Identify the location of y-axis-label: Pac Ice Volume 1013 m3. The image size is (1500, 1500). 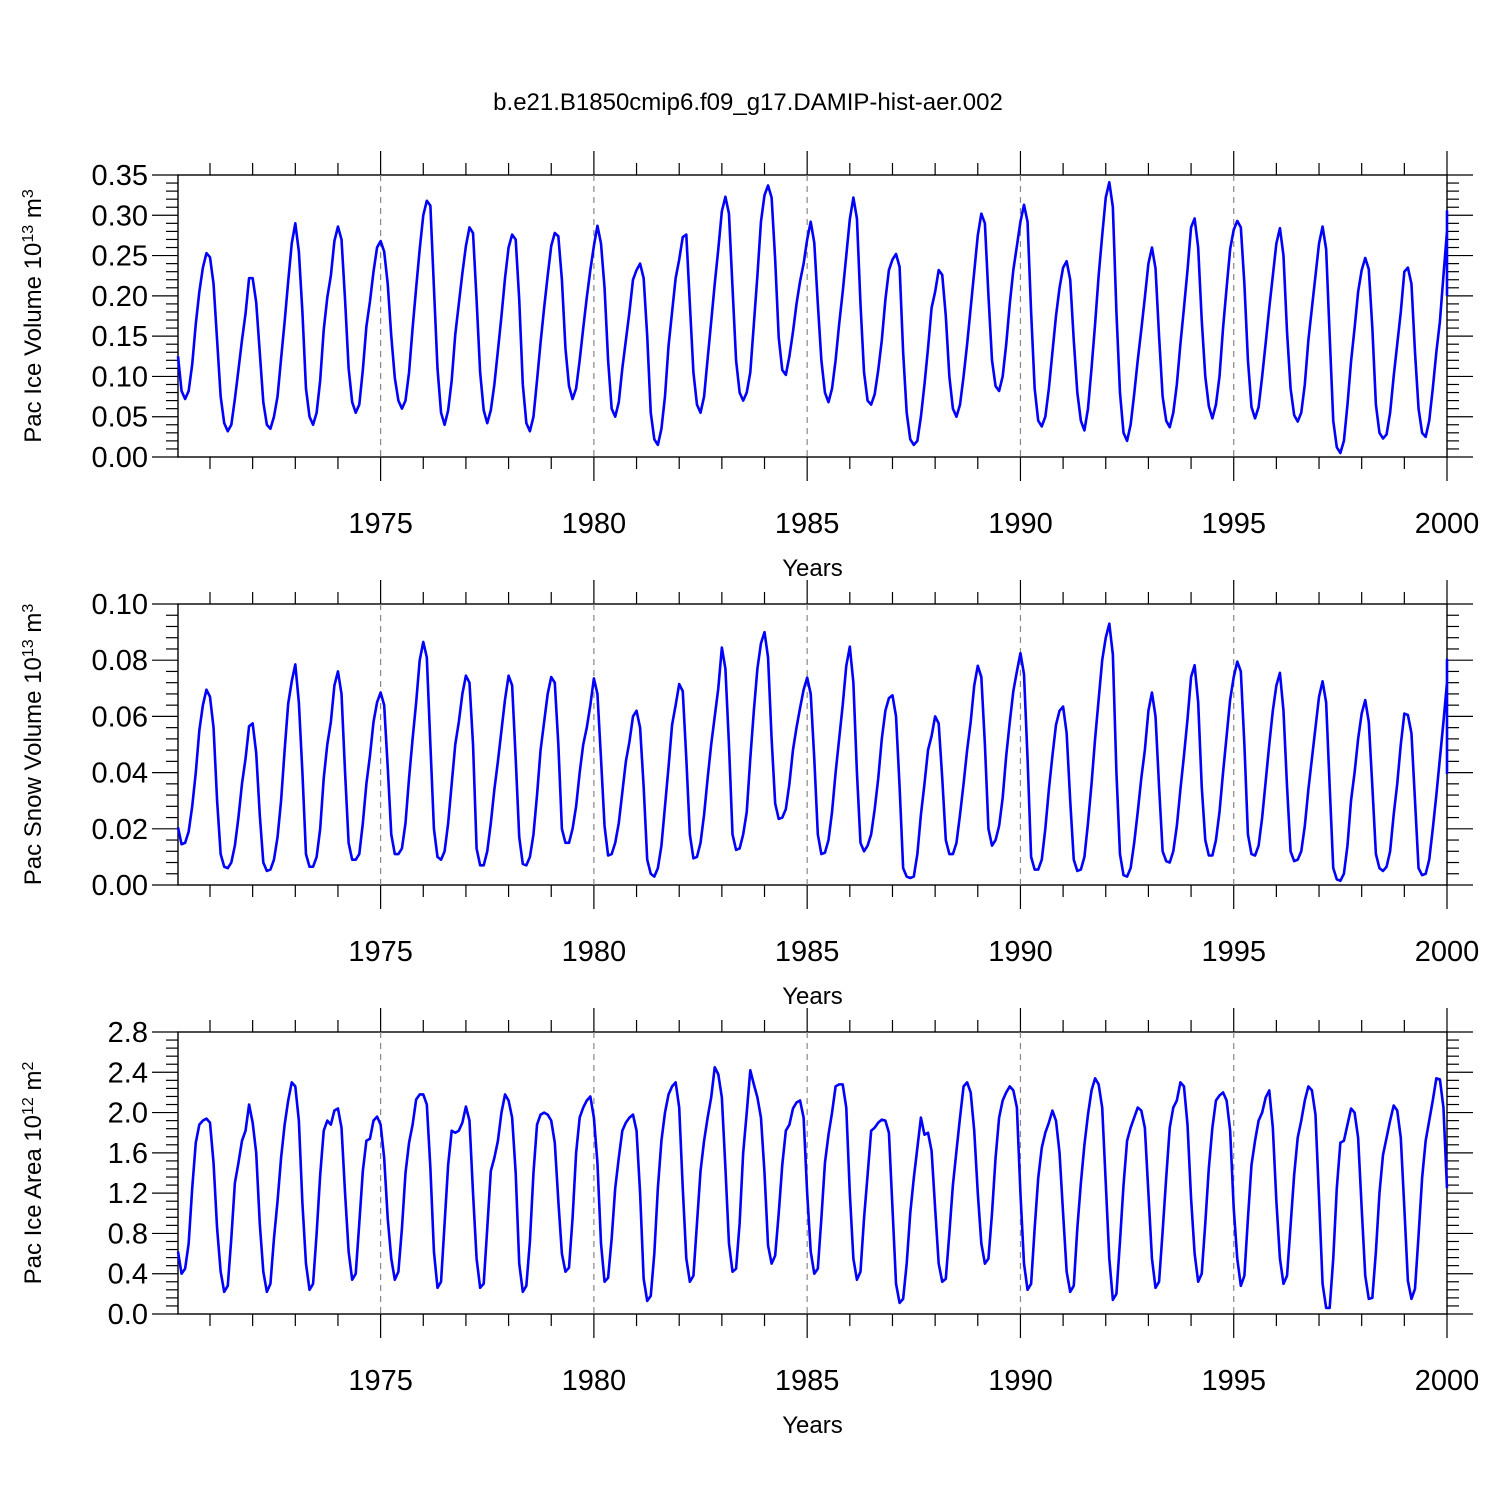
(34, 316).